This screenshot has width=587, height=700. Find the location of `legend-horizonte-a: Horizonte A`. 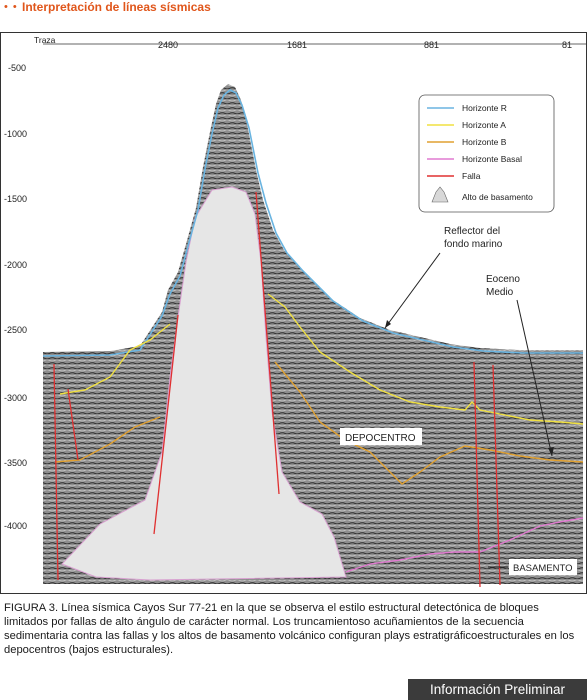

legend-horizonte-a: Horizonte A is located at coordinates (484, 125).